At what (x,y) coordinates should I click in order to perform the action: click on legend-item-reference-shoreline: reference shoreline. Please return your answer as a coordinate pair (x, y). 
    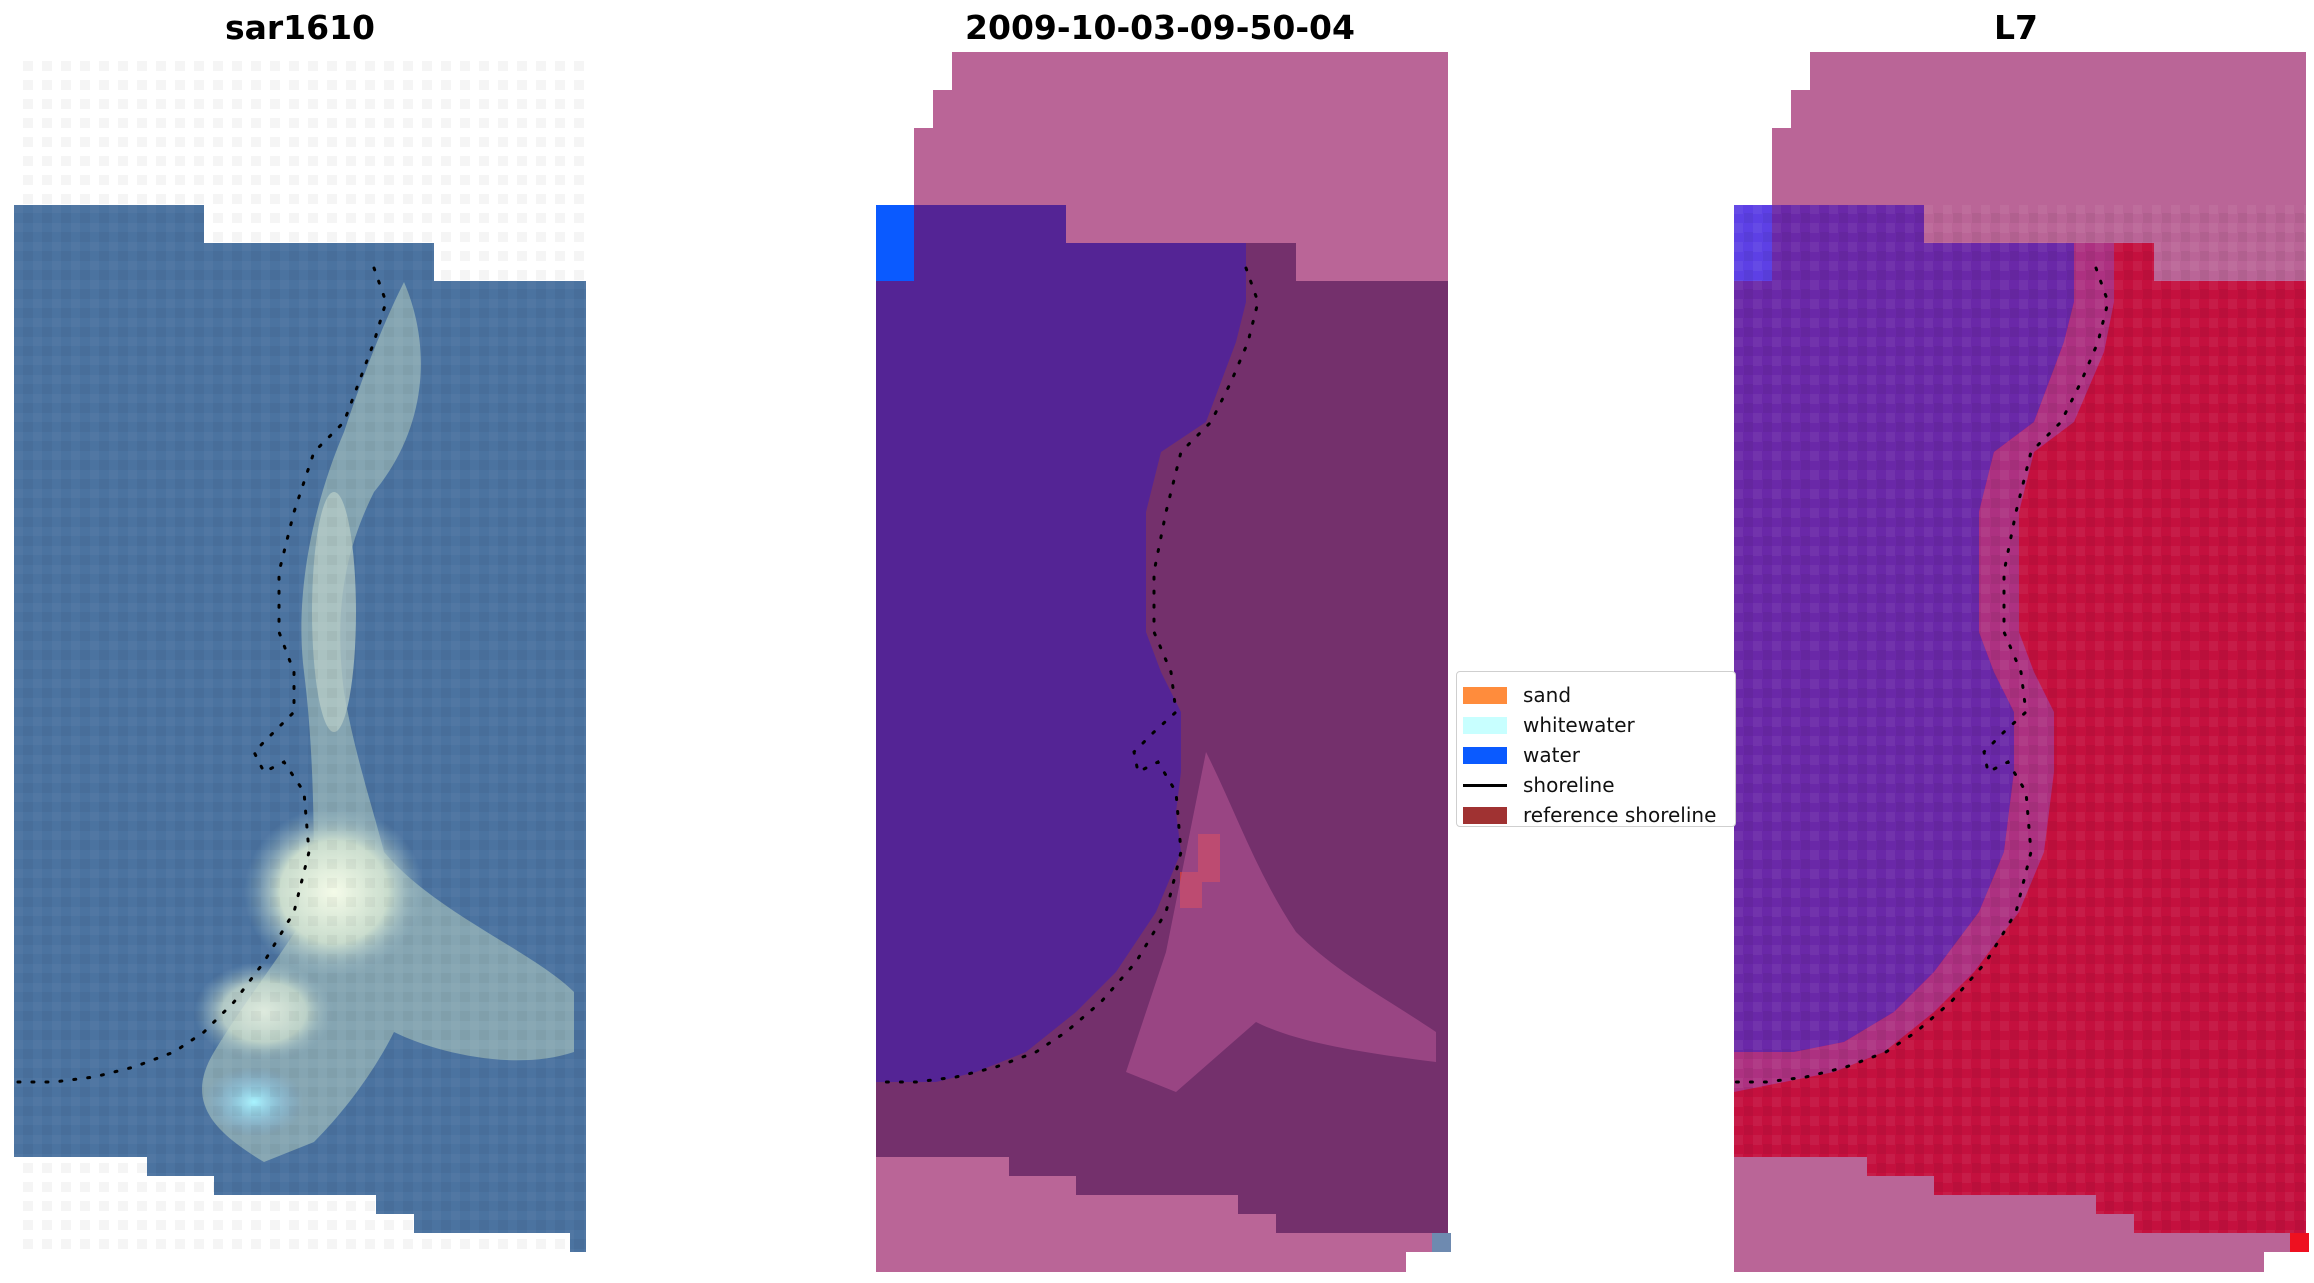
    Looking at the image, I should click on (1590, 813).